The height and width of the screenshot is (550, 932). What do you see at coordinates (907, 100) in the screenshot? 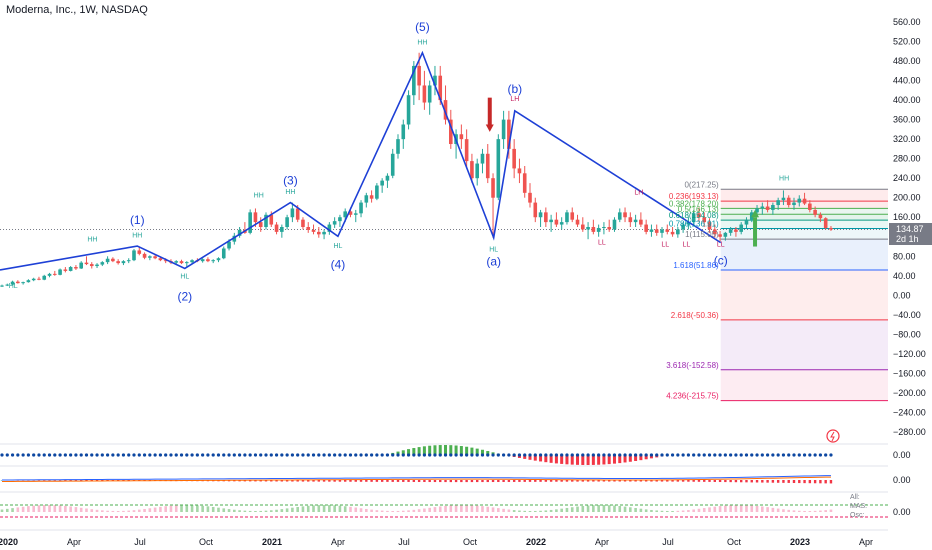
I see `price-tick-label: 400.00` at bounding box center [907, 100].